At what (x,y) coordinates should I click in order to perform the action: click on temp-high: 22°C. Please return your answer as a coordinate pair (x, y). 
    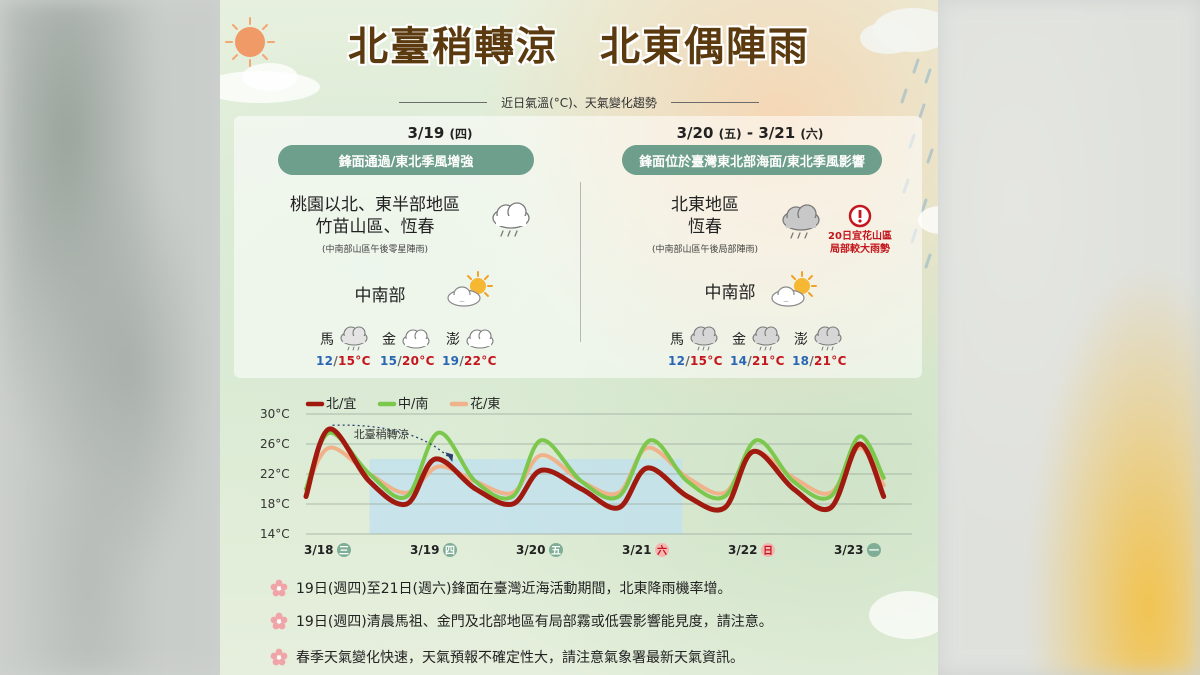
    Looking at the image, I should click on (480, 361).